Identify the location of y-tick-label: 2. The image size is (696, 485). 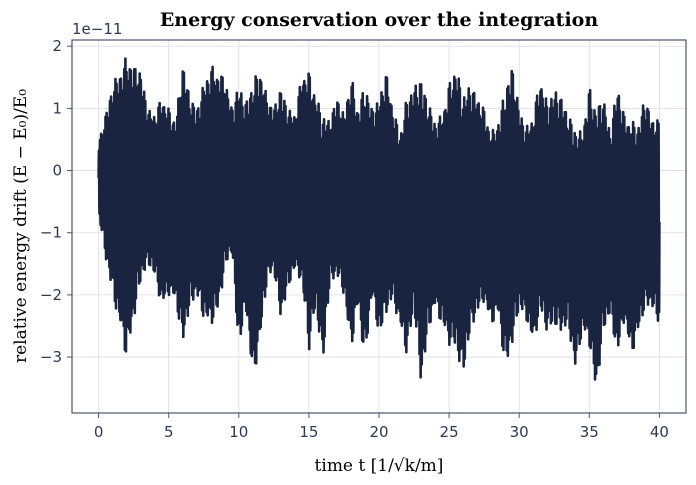
(57, 46).